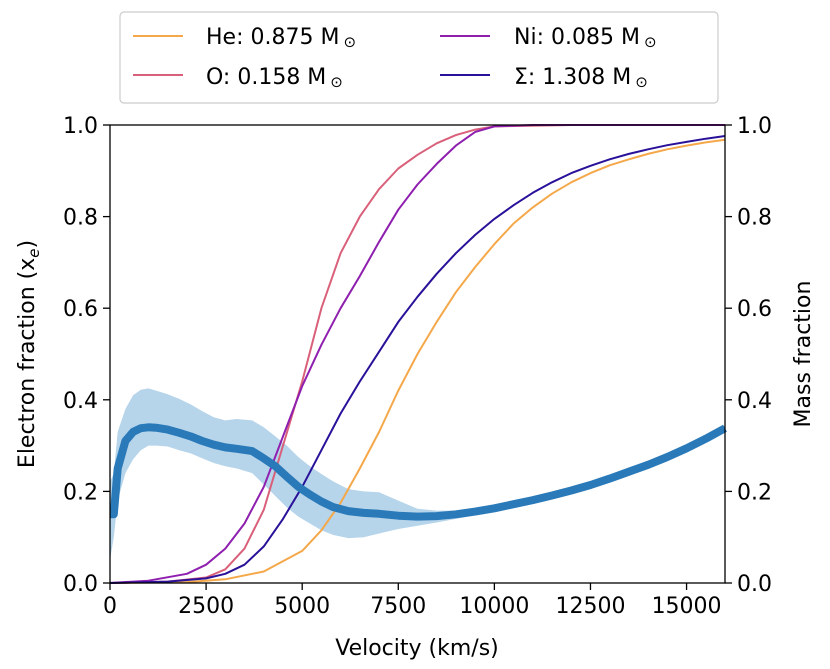 Image resolution: width=830 pixels, height=669 pixels. I want to click on legend-label-he: He: 0.875 M ⊙, so click(281, 38).